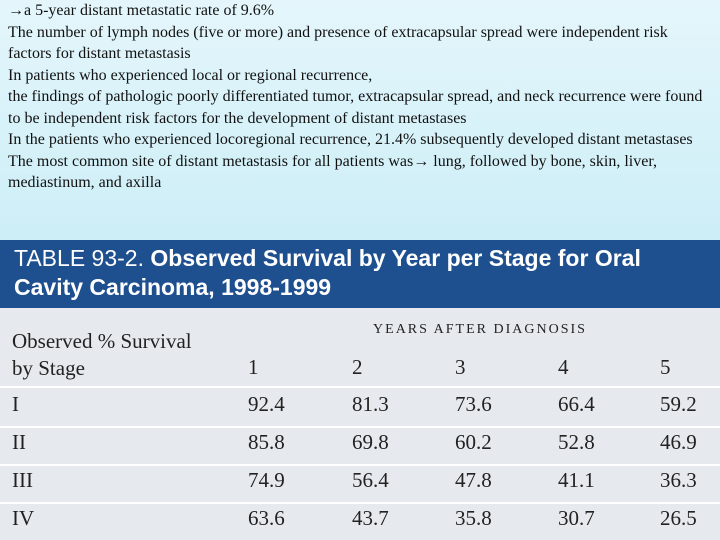  Describe the element at coordinates (370, 404) in the screenshot. I see `survival-value: 81.3` at that location.